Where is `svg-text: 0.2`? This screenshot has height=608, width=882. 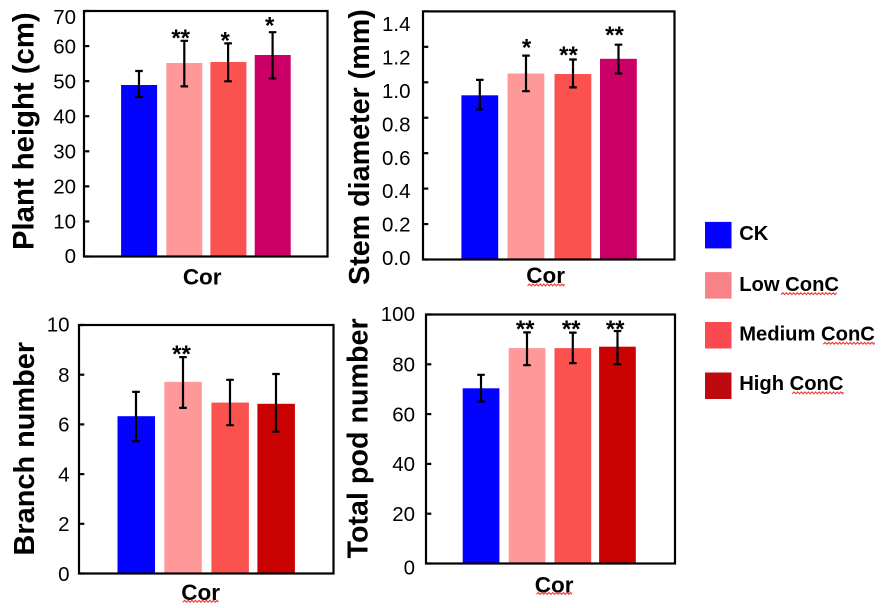 svg-text: 0.2 is located at coordinates (396, 225).